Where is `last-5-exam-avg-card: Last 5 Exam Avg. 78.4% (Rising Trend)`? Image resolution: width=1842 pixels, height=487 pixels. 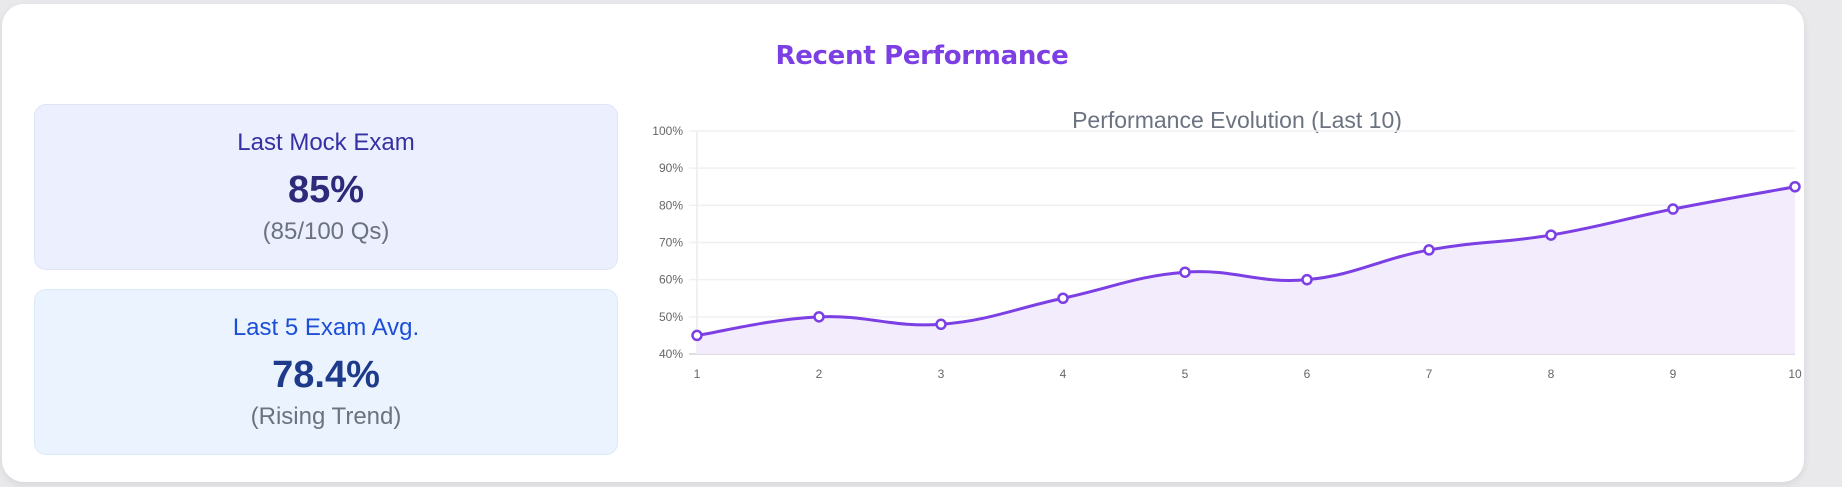 last-5-exam-avg-card: Last 5 Exam Avg. 78.4% (Rising Trend) is located at coordinates (326, 372).